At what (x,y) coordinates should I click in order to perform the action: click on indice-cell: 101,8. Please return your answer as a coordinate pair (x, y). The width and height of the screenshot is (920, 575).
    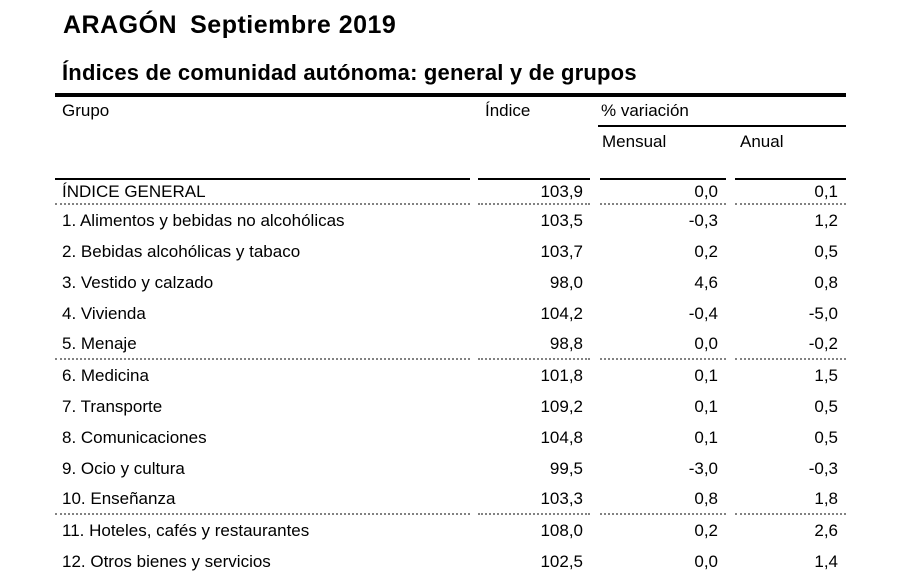
    Looking at the image, I should click on (561, 375).